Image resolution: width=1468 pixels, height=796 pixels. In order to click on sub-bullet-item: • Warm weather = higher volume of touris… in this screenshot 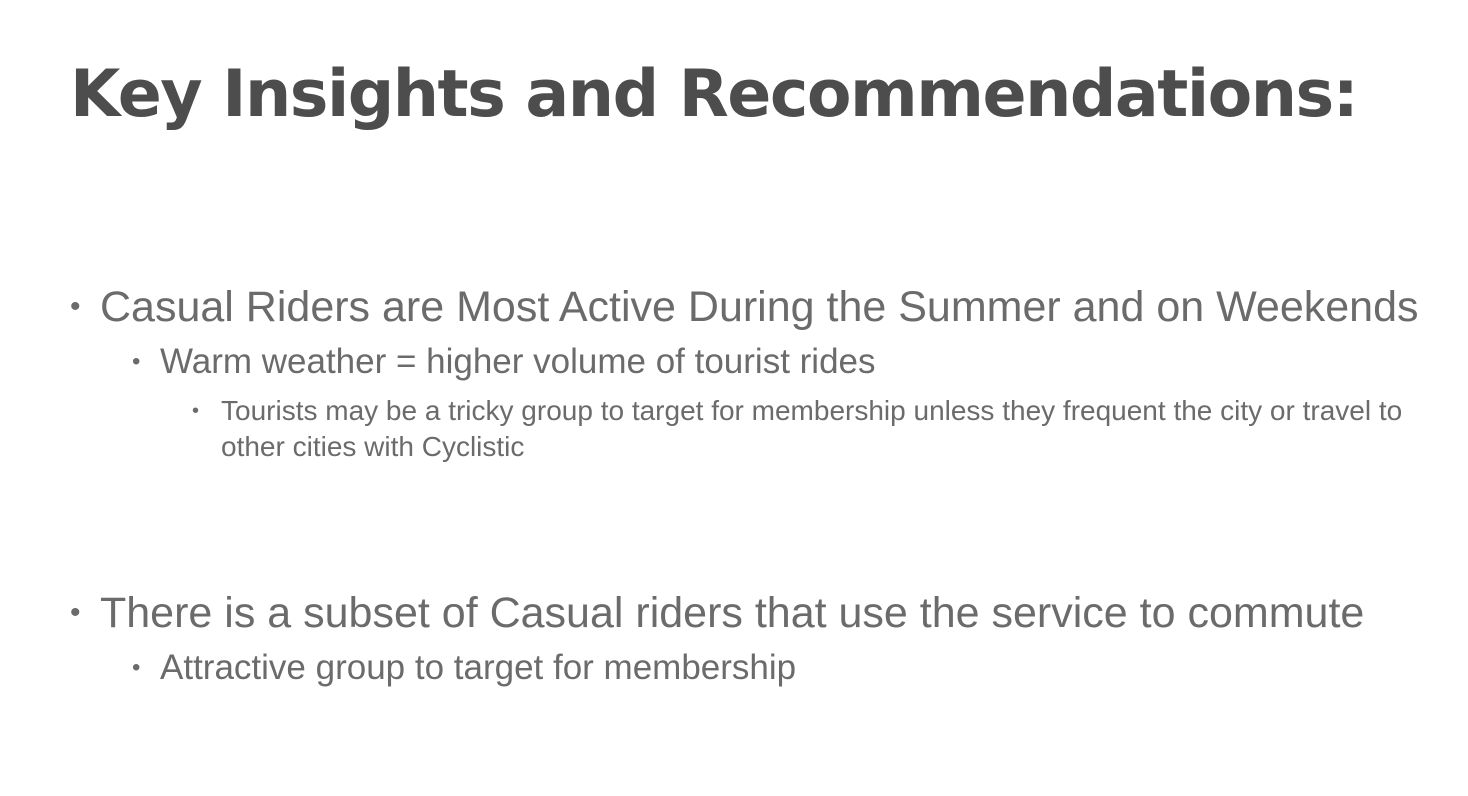, I will do `click(797, 362)`.